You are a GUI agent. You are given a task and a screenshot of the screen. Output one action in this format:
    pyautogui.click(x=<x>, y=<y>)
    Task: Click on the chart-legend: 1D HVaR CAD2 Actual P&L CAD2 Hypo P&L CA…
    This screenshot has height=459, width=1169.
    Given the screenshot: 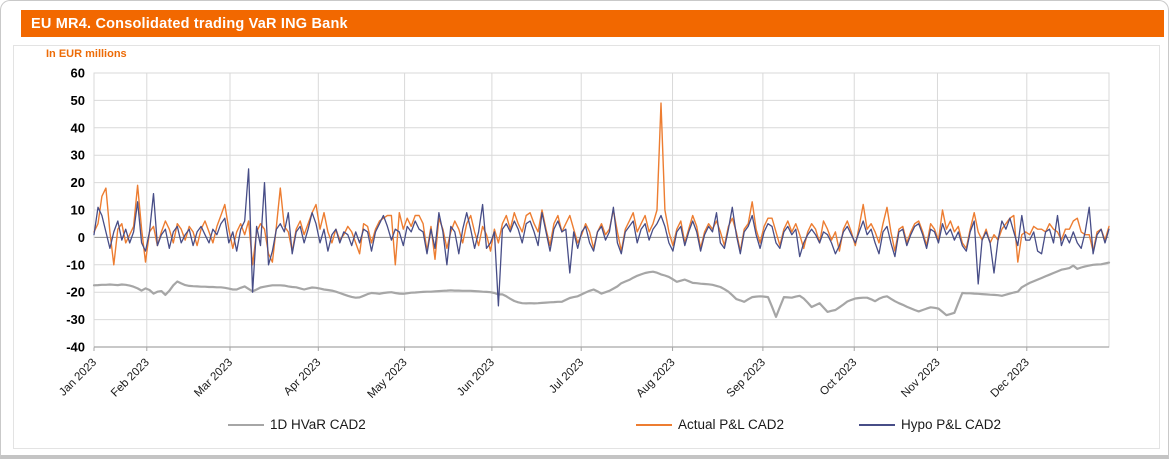 What is the action you would take?
    pyautogui.click(x=586, y=427)
    